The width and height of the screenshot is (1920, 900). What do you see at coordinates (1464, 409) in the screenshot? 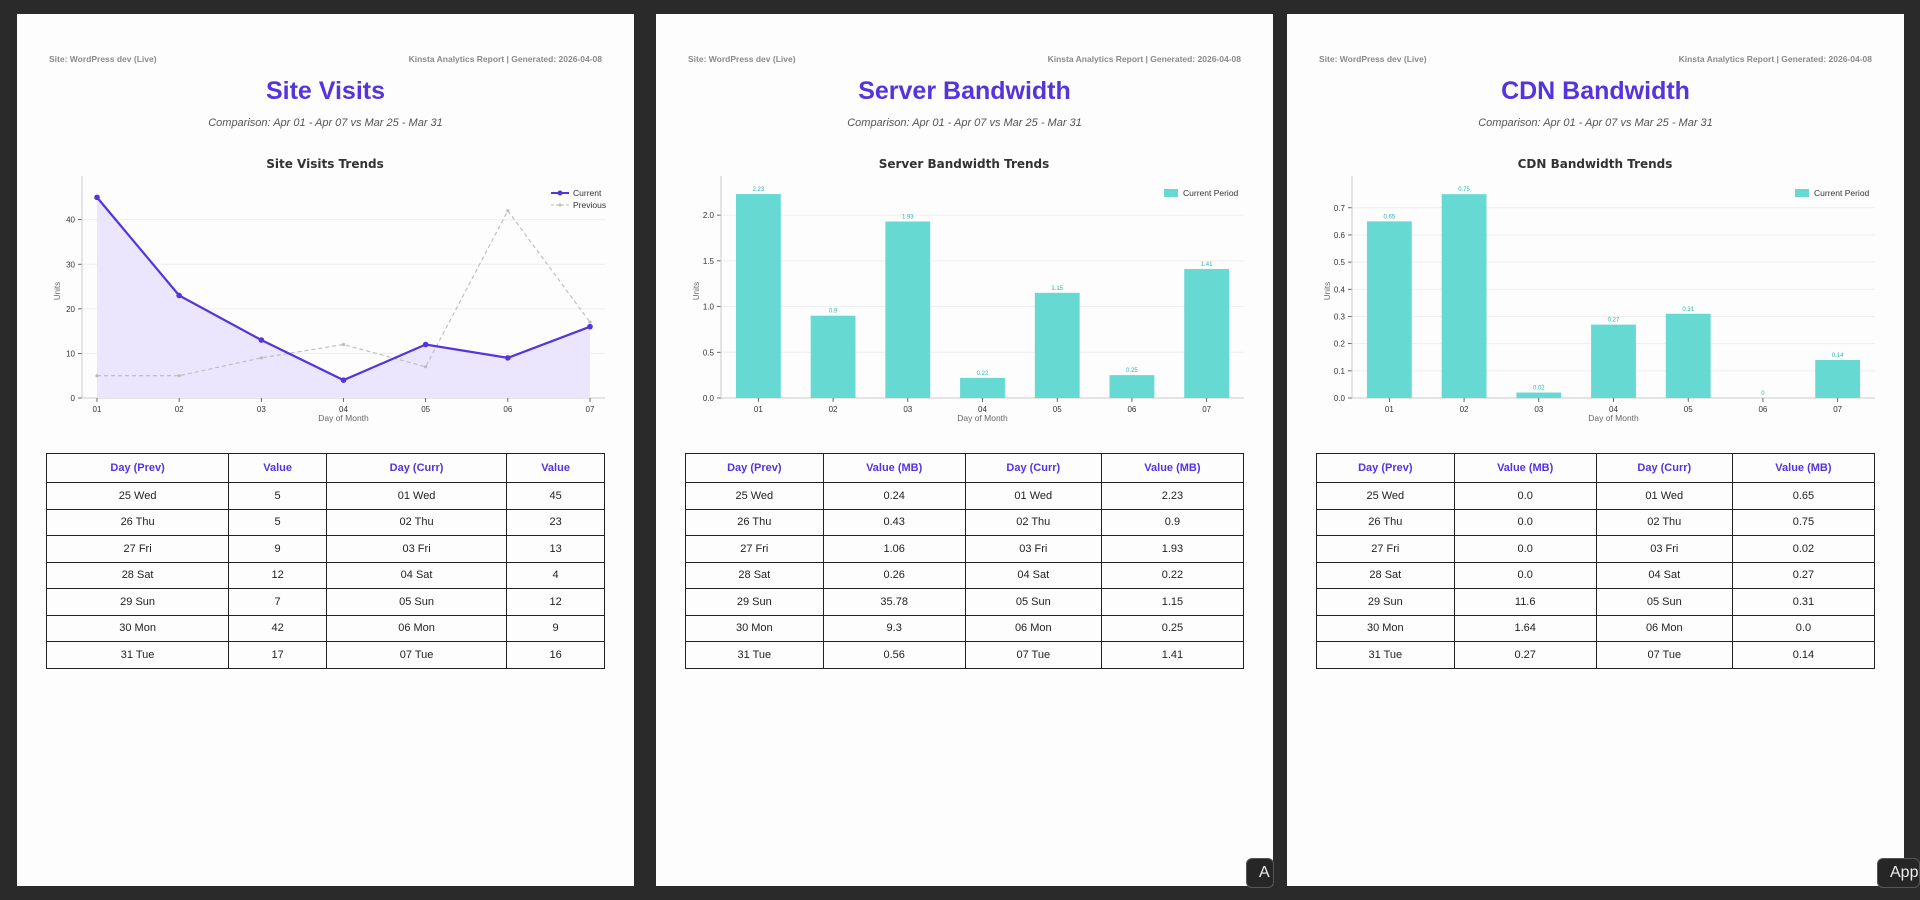
I see `x-tick-label: 02` at bounding box center [1464, 409].